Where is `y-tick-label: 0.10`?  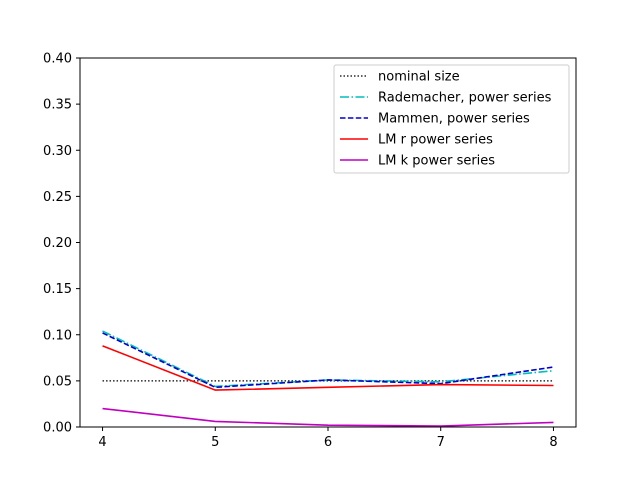 y-tick-label: 0.10 is located at coordinates (57, 335).